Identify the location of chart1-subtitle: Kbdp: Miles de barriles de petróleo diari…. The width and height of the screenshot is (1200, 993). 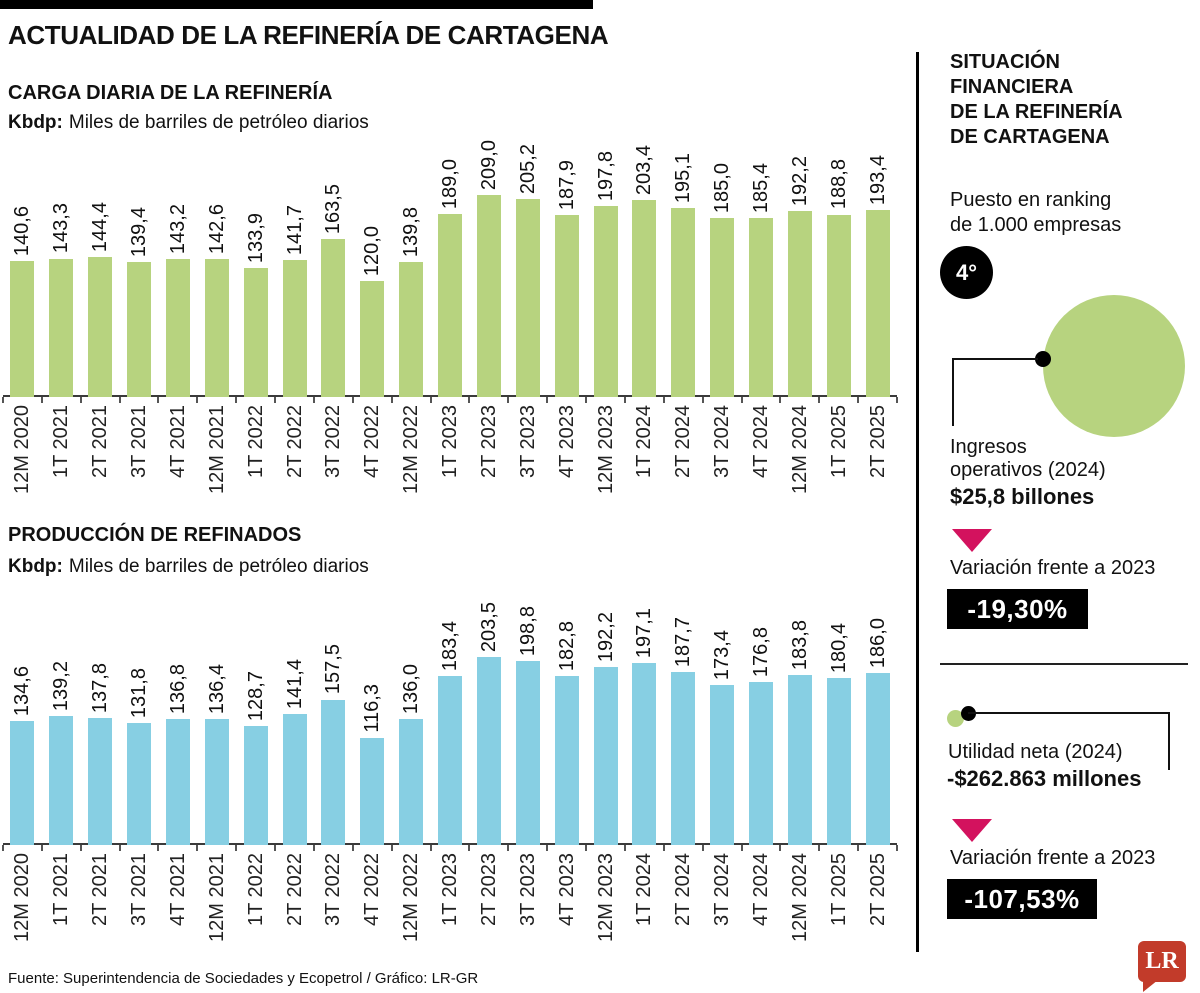
(188, 123).